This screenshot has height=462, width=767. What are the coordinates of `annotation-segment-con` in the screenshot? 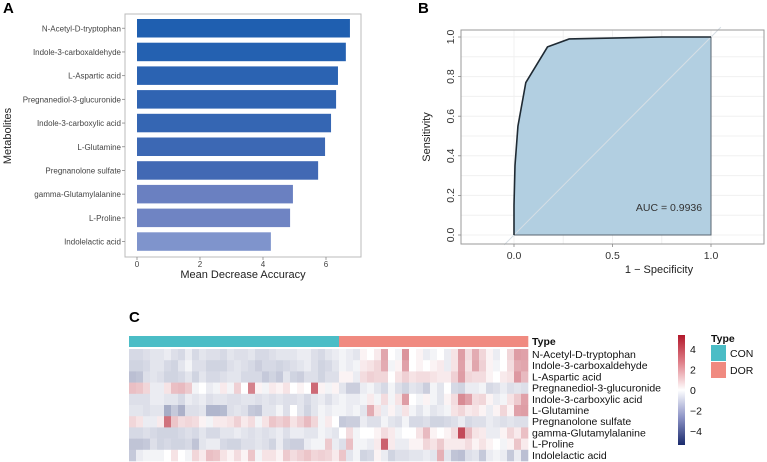 It's located at (234, 341).